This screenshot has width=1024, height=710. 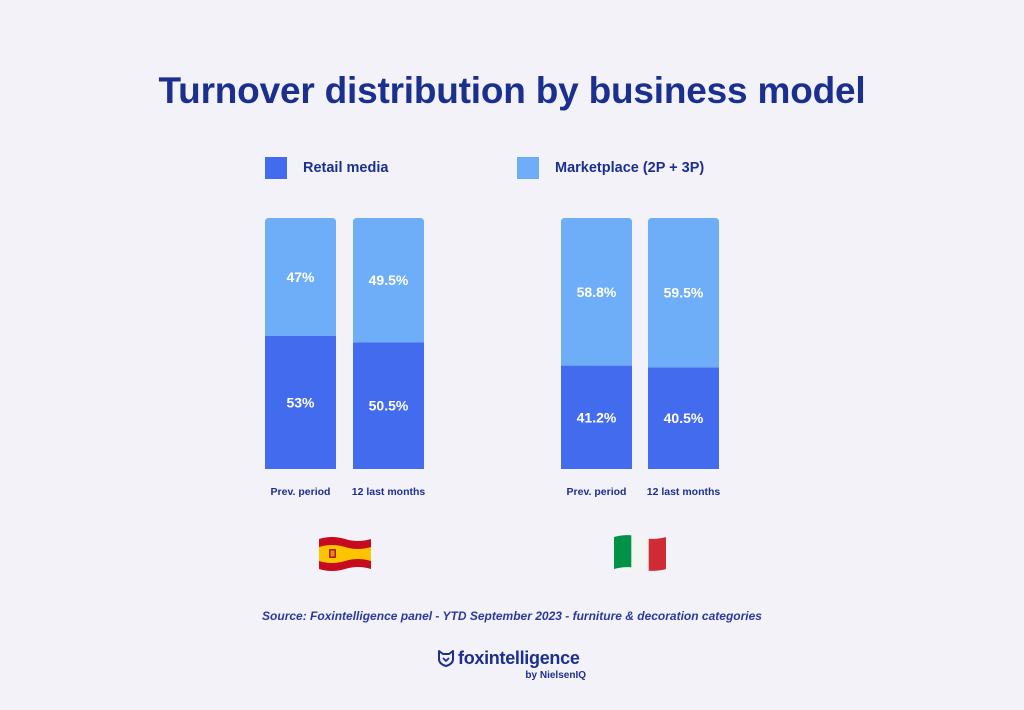 I want to click on bar-retail-media-spain-prev-period, so click(x=300, y=402).